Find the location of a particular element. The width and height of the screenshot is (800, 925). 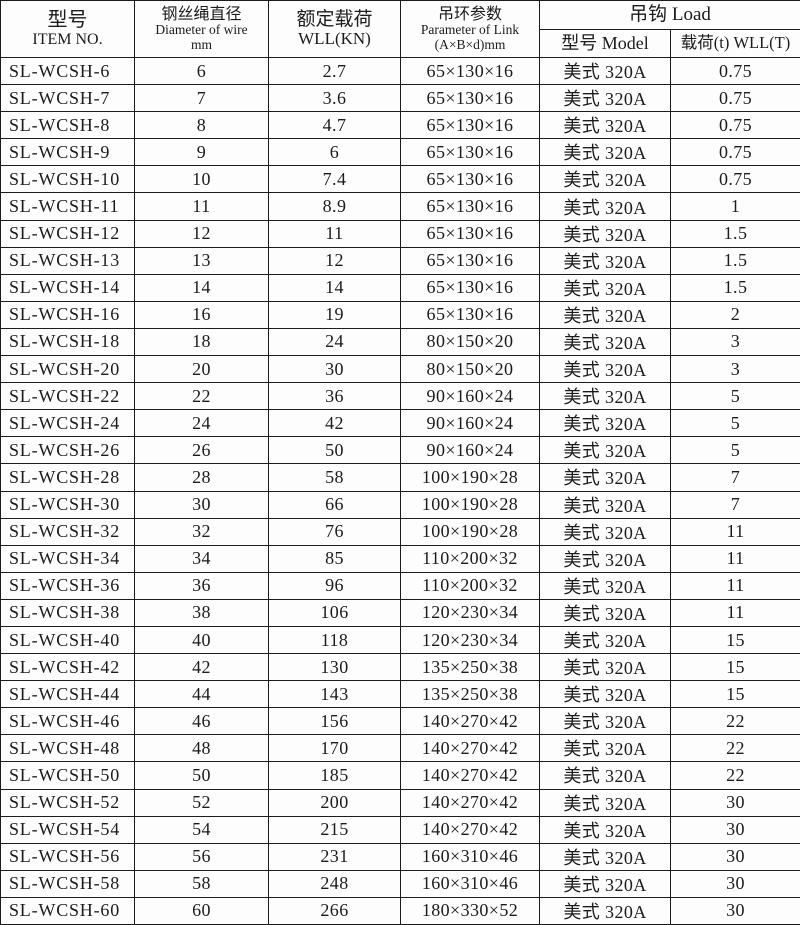

cell-item-no: SL-WCSH-56 is located at coordinates (67, 856).